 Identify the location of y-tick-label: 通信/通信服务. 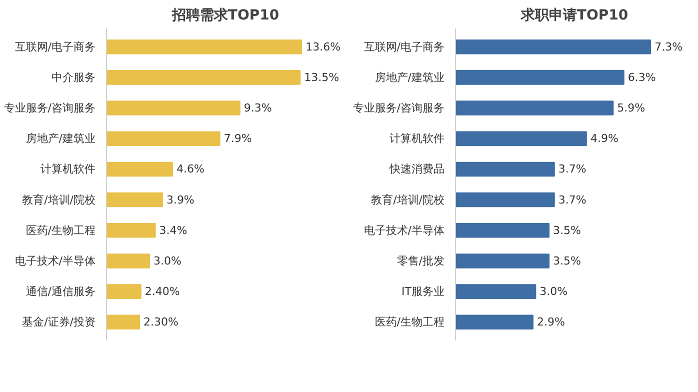
(61, 291).